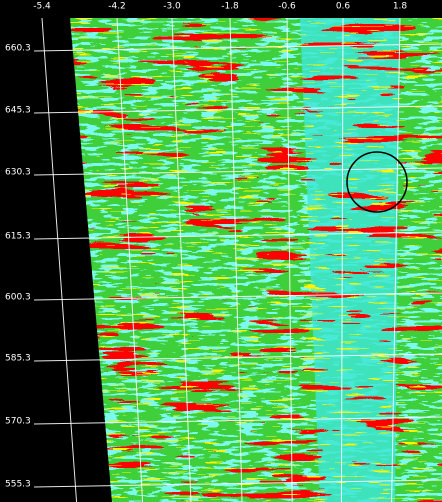 Image resolution: width=442 pixels, height=502 pixels. Describe the element at coordinates (172, 7) in the screenshot. I see `top-label: -3.0` at that location.